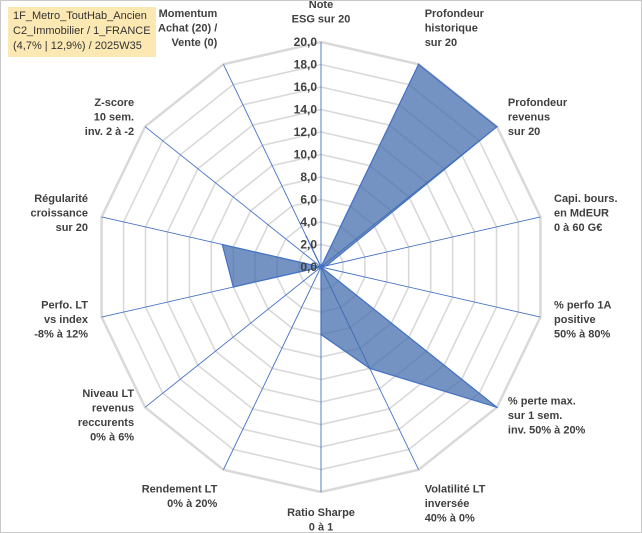 Image resolution: width=642 pixels, height=533 pixels. What do you see at coordinates (112, 438) in the screenshot?
I see `axis-label: 0% à 6%` at bounding box center [112, 438].